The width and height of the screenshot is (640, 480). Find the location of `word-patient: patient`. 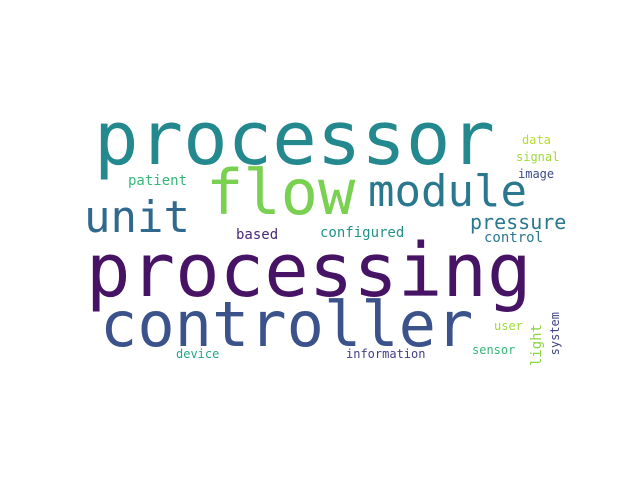

word-patient: patient is located at coordinates (157, 181).